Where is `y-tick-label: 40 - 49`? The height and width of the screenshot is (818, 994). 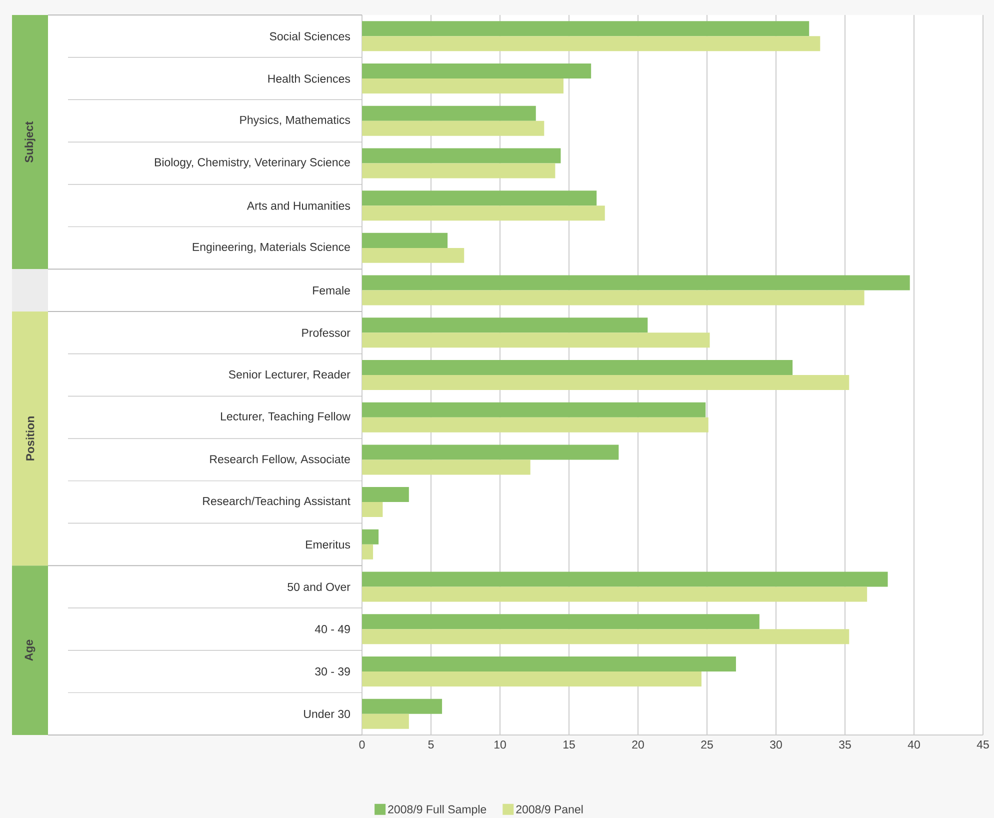
y-tick-label: 40 - 49 is located at coordinates (332, 629).